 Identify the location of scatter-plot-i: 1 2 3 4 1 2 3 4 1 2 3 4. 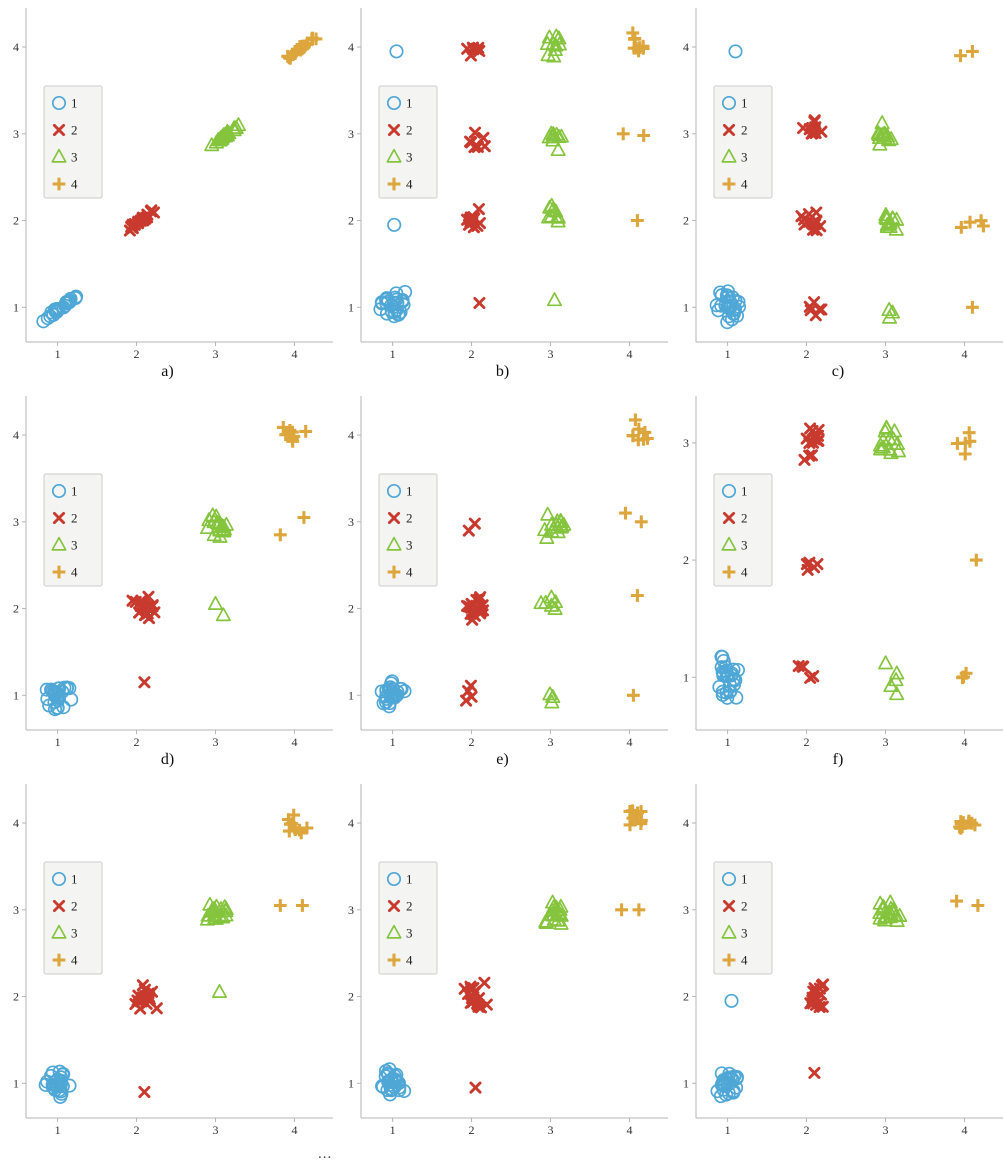
(843, 960).